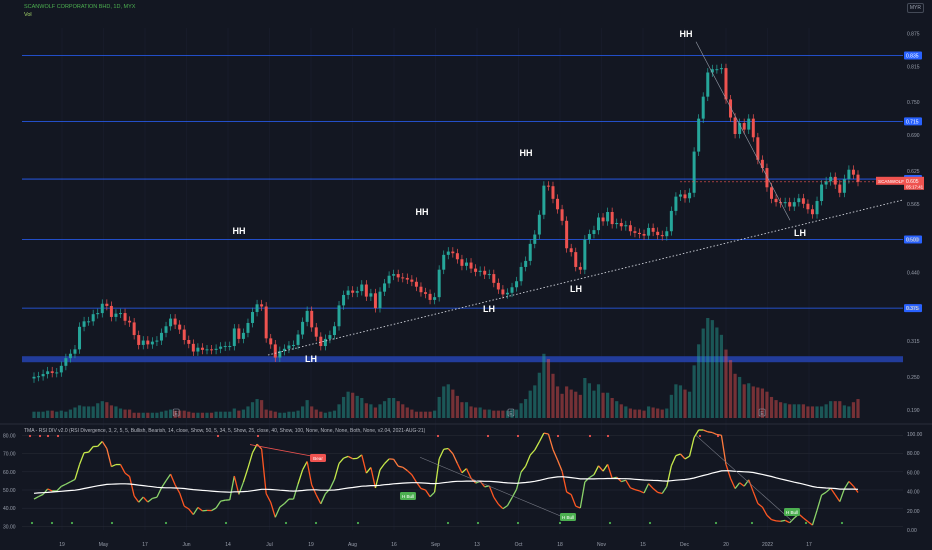  What do you see at coordinates (186, 545) in the screenshot?
I see `x-tick-label: Jun` at bounding box center [186, 545].